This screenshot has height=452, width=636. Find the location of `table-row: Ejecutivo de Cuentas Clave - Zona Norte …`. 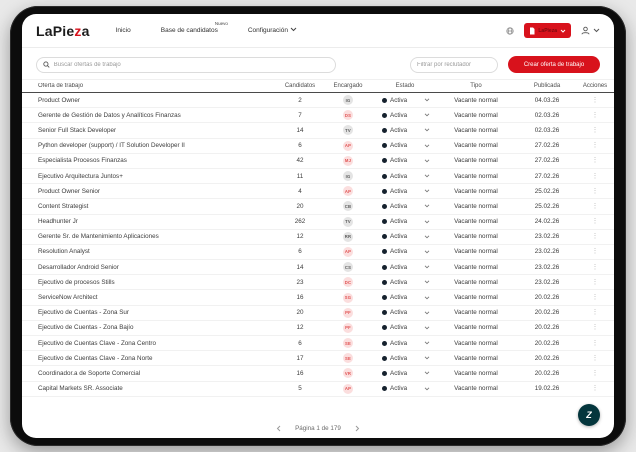

table-row: Ejecutivo de Cuentas Clave - Zona Norte … is located at coordinates (318, 359).